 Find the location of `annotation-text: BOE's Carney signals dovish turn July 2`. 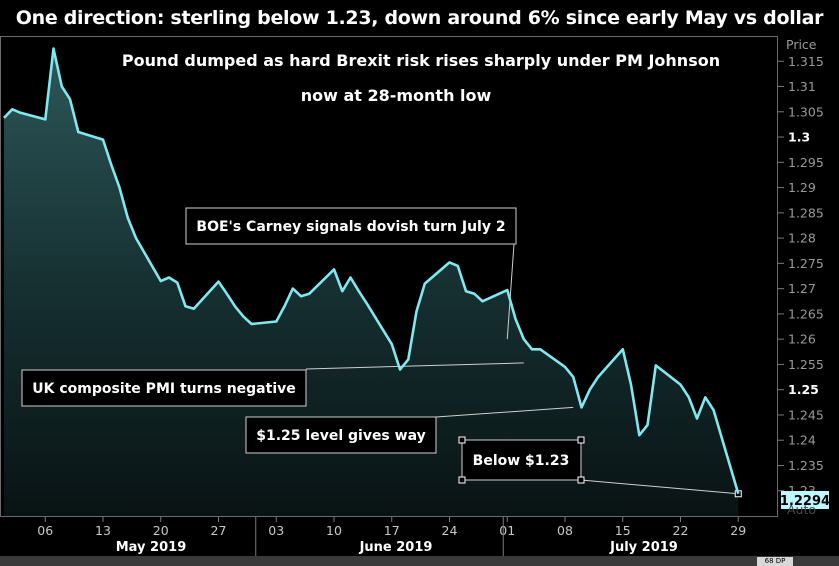

annotation-text: BOE's Carney signals dovish turn July 2 is located at coordinates (350, 227).